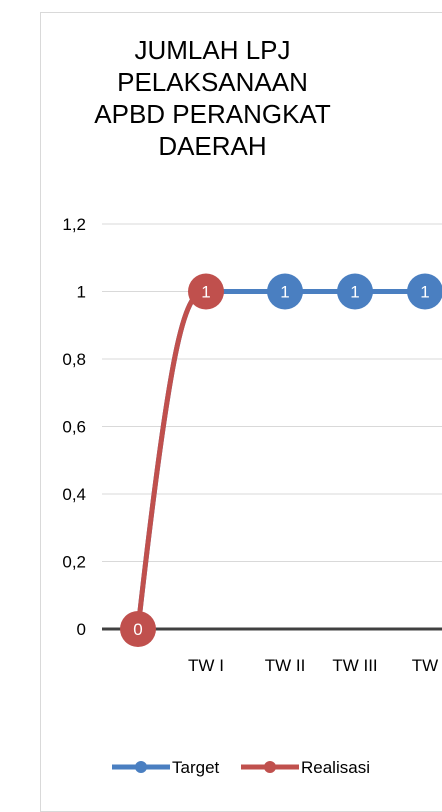  What do you see at coordinates (206, 665) in the screenshot?
I see `x-tick-label: TW I` at bounding box center [206, 665].